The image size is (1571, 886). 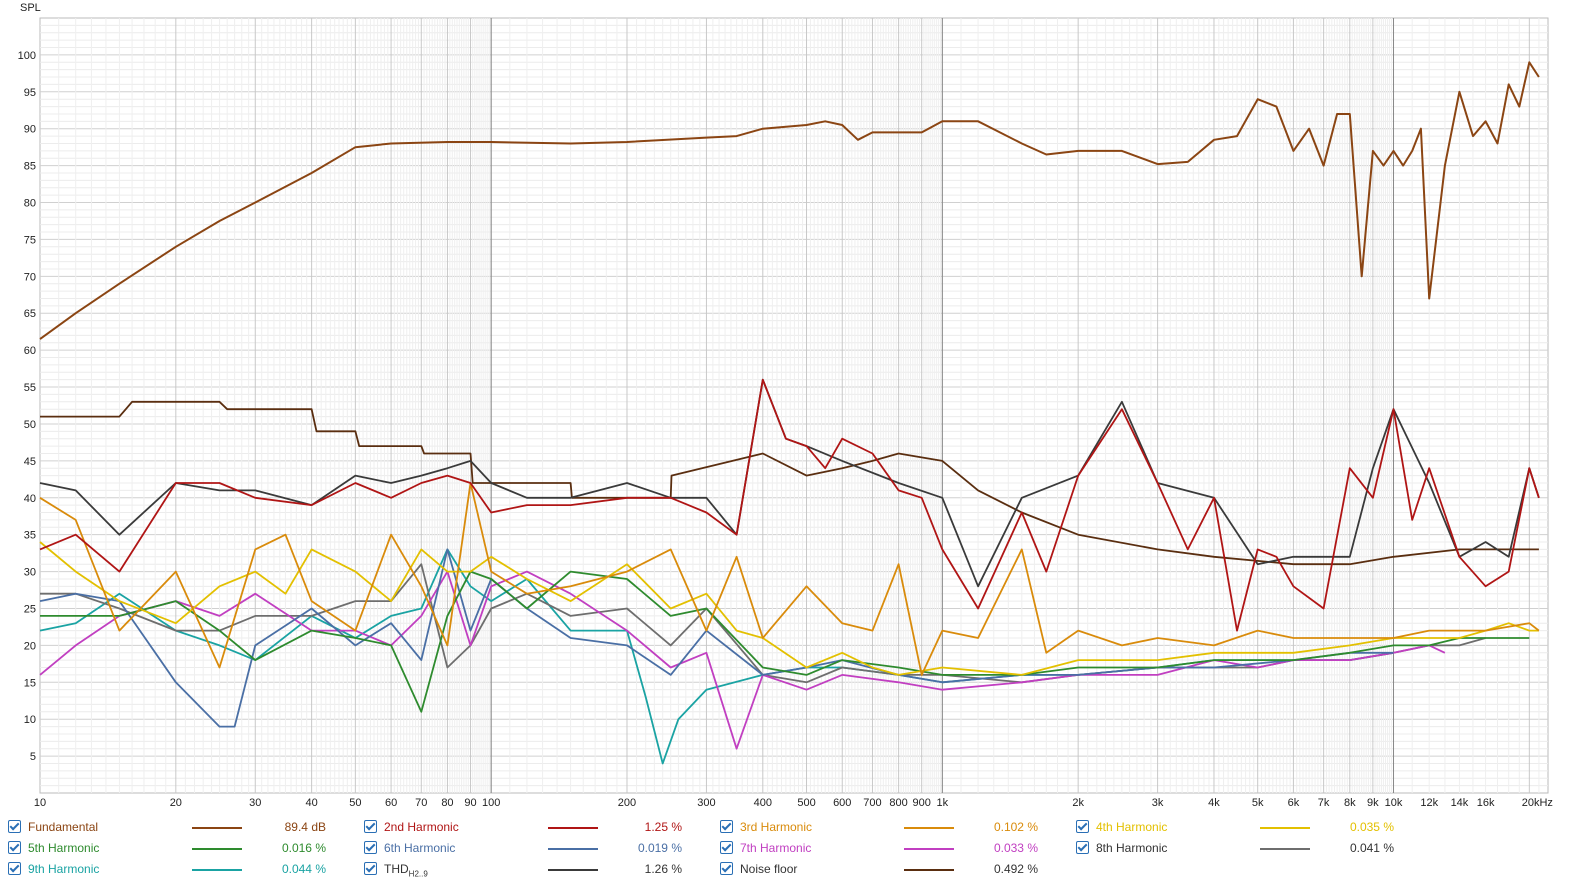 What do you see at coordinates (890, 869) in the screenshot?
I see `legend-item: Noise floor 0.492 %` at bounding box center [890, 869].